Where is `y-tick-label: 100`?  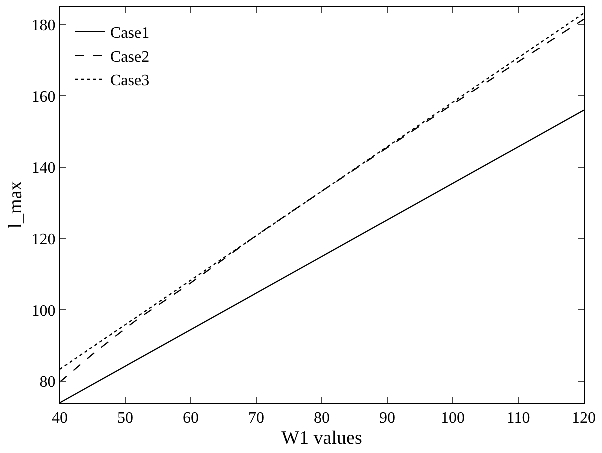
y-tick-label: 100 is located at coordinates (44, 311).